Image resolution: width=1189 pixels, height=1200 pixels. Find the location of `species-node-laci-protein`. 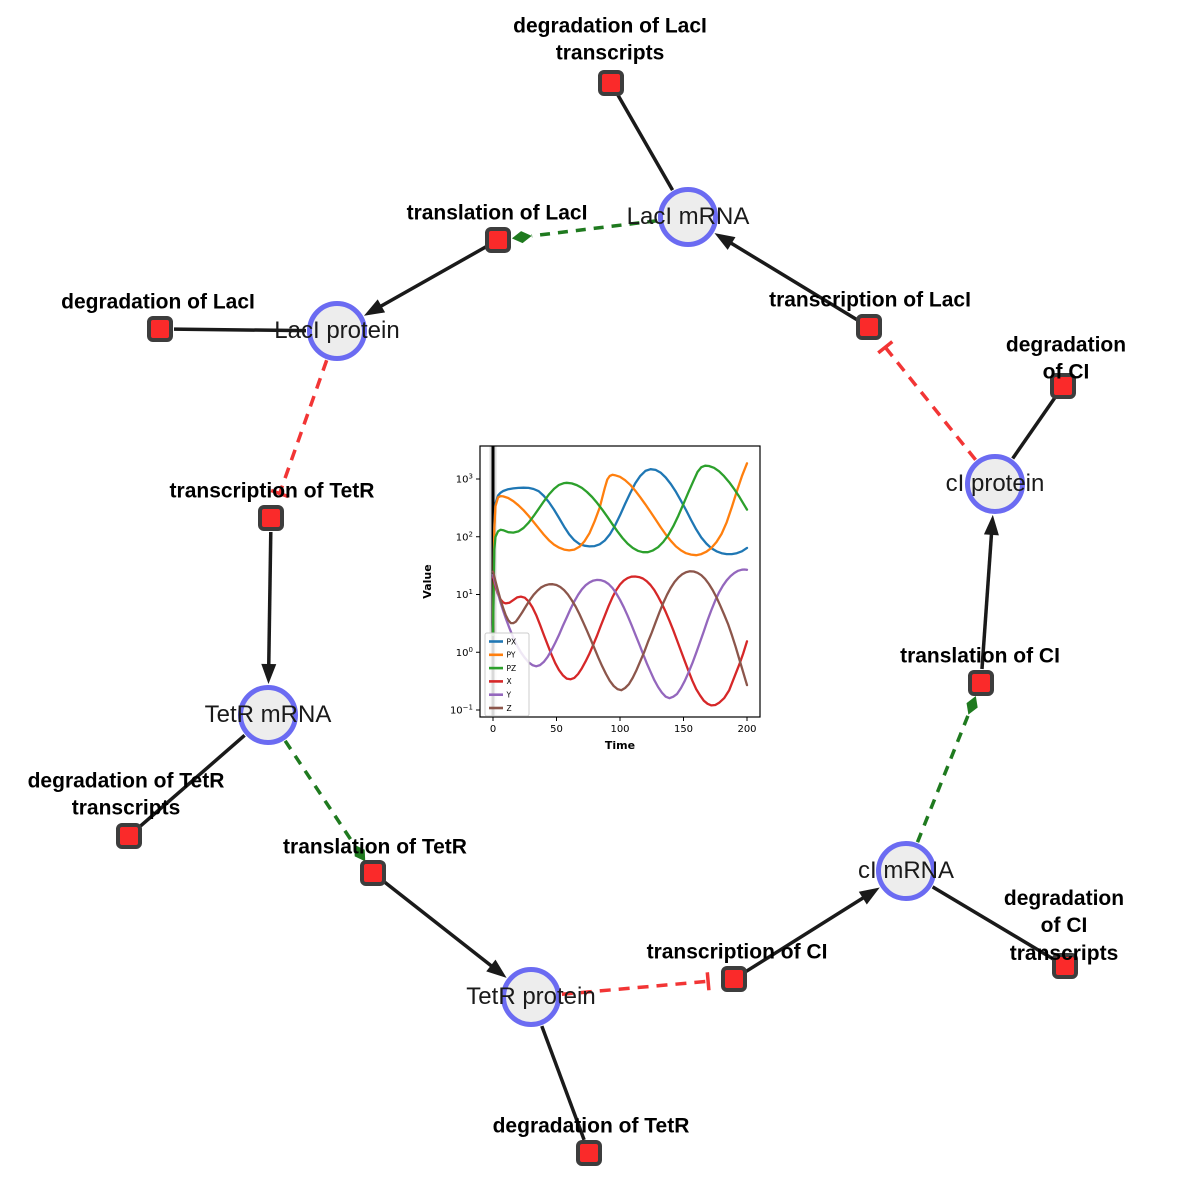

species-node-laci-protein is located at coordinates (337, 331).